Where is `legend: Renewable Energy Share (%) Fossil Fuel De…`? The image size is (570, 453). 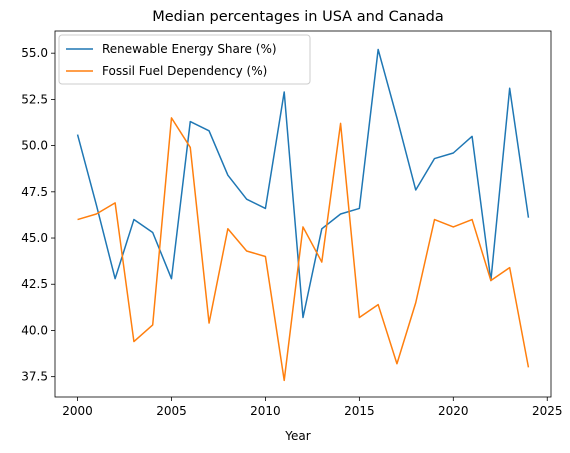
legend: Renewable Energy Share (%) Fossil Fuel De… is located at coordinates (184, 59).